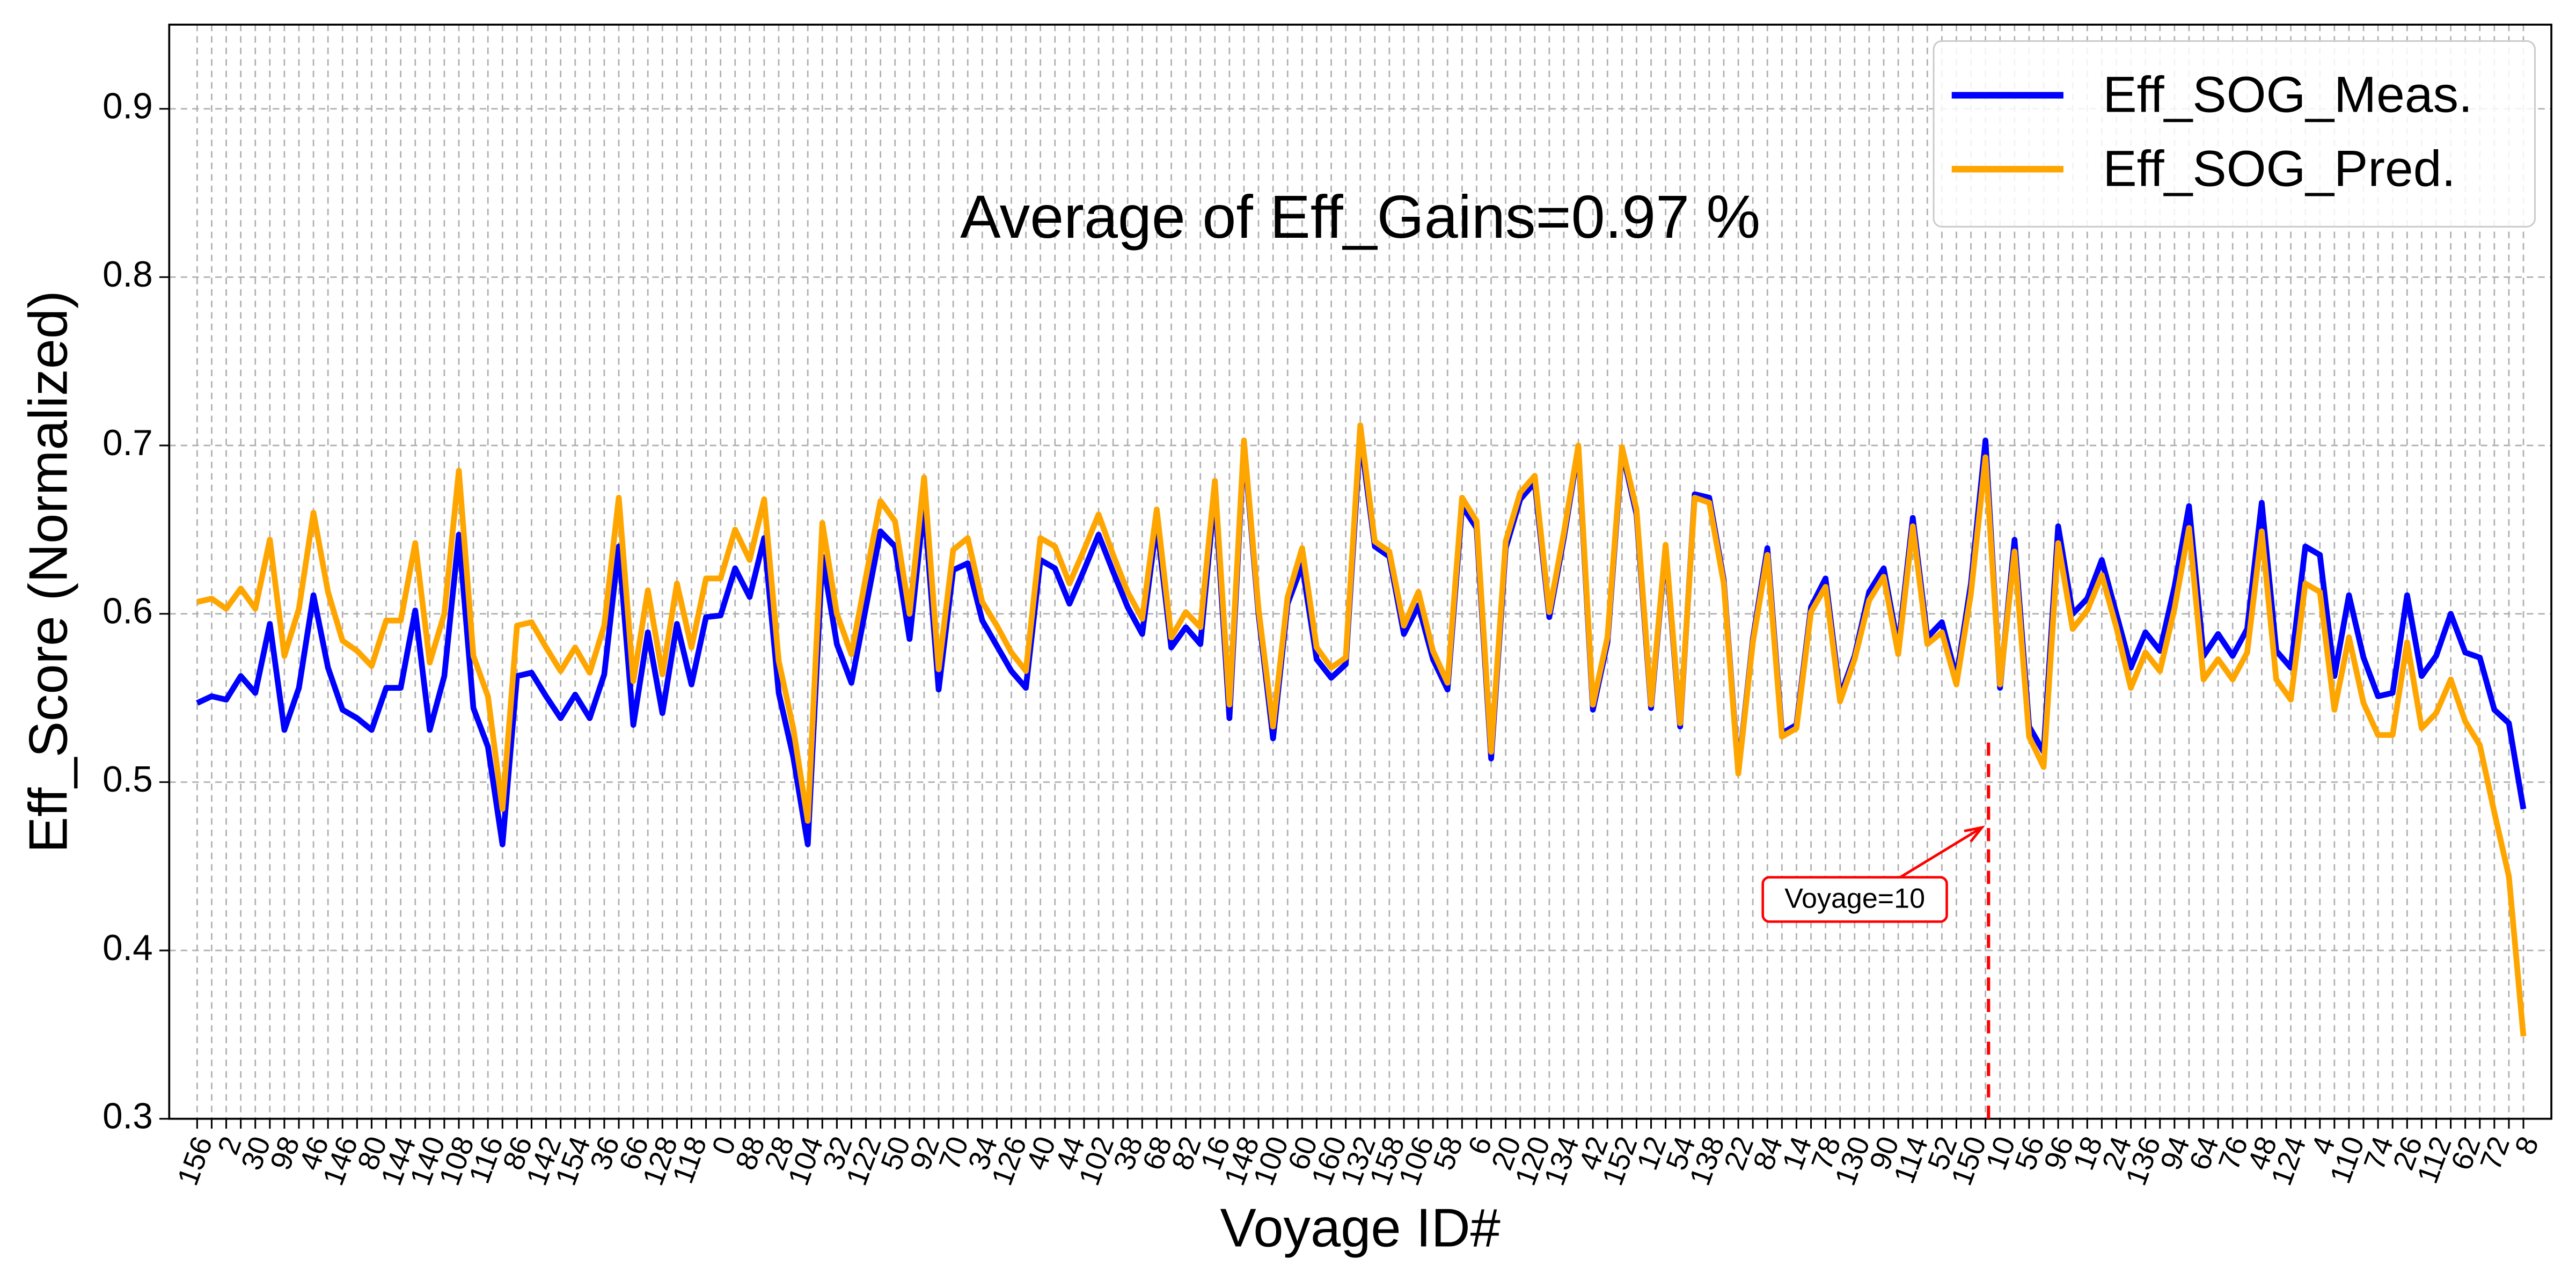 The width and height of the screenshot is (2576, 1288). I want to click on annotation-box, so click(1854, 899).